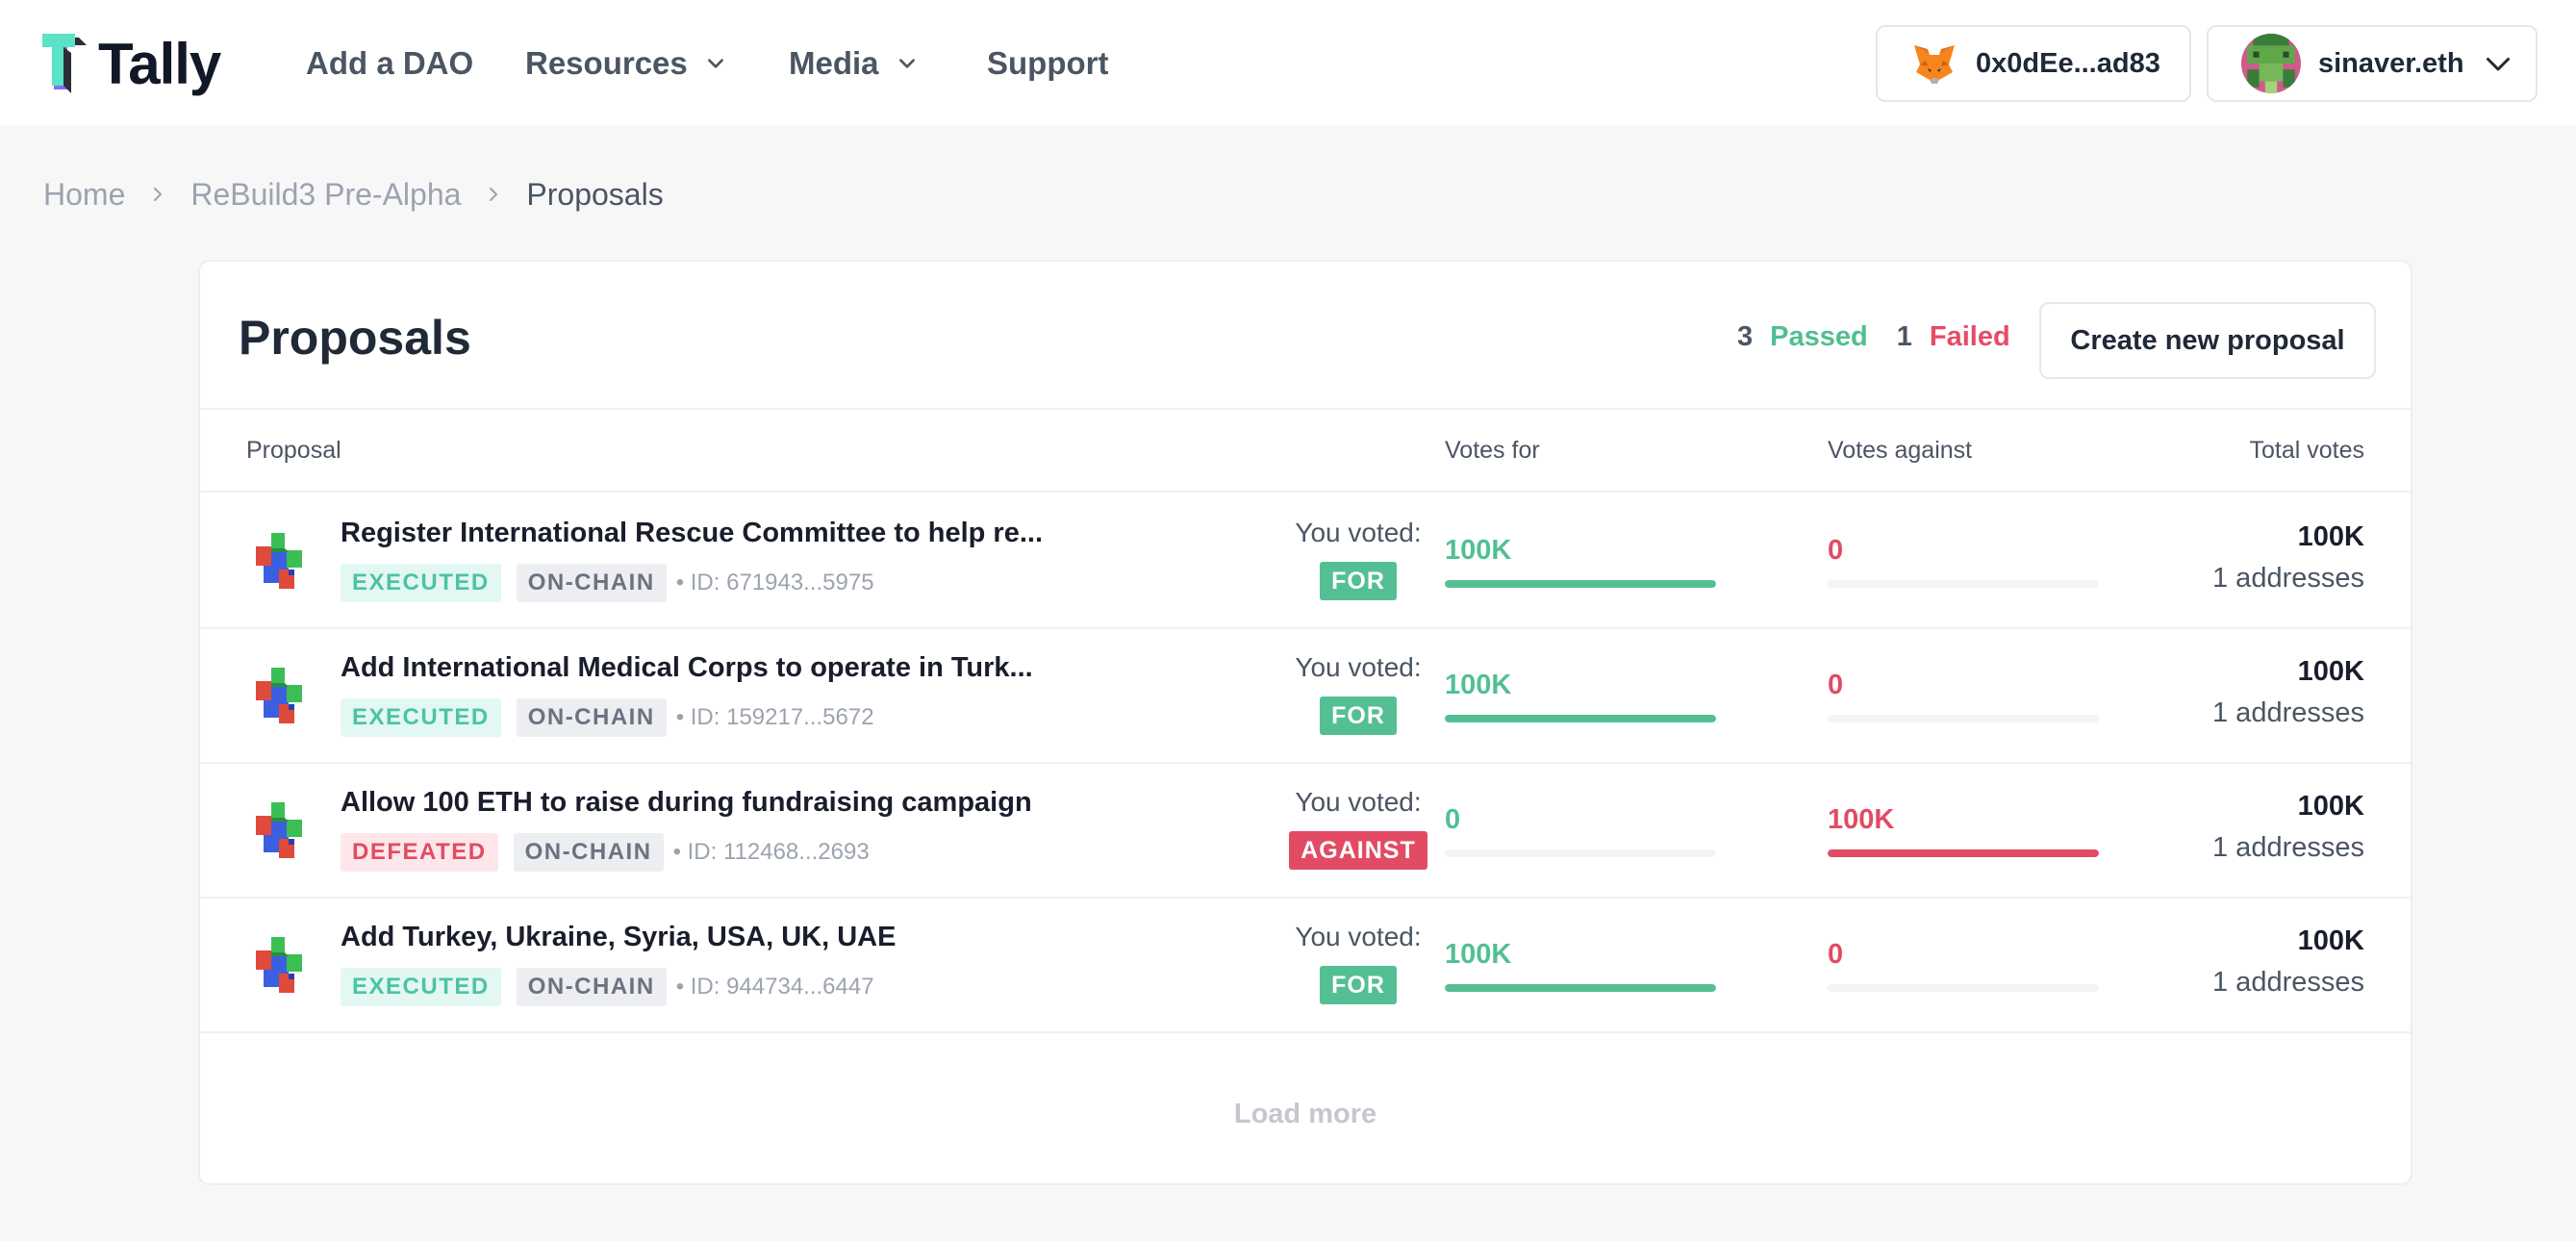 The height and width of the screenshot is (1241, 2576). I want to click on votes-for-cell: 0, so click(1580, 830).